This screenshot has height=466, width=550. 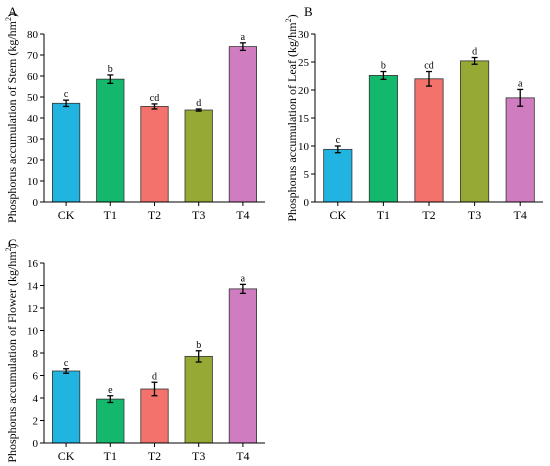 What do you see at coordinates (304, 63) in the screenshot?
I see `y-tick-label: 25` at bounding box center [304, 63].